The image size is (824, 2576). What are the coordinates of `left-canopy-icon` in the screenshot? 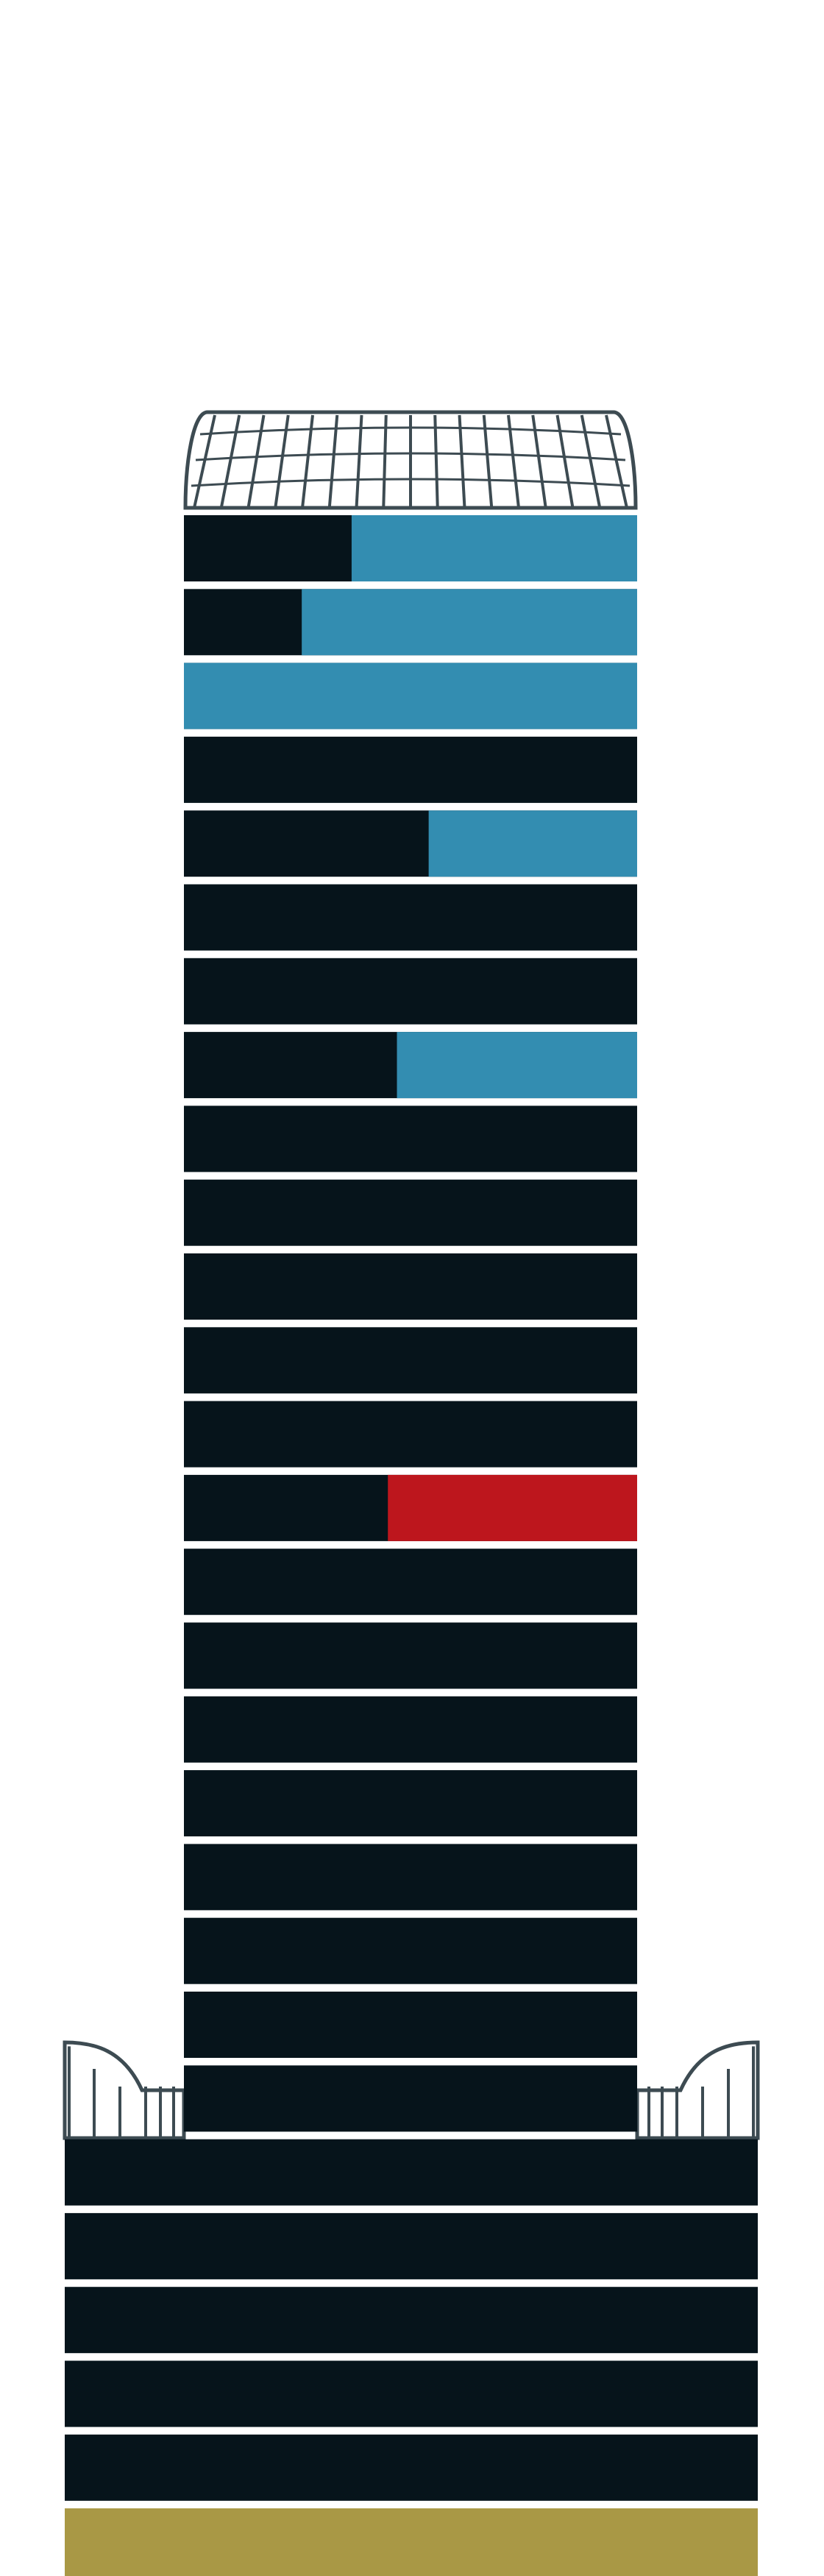 It's located at (125, 2090).